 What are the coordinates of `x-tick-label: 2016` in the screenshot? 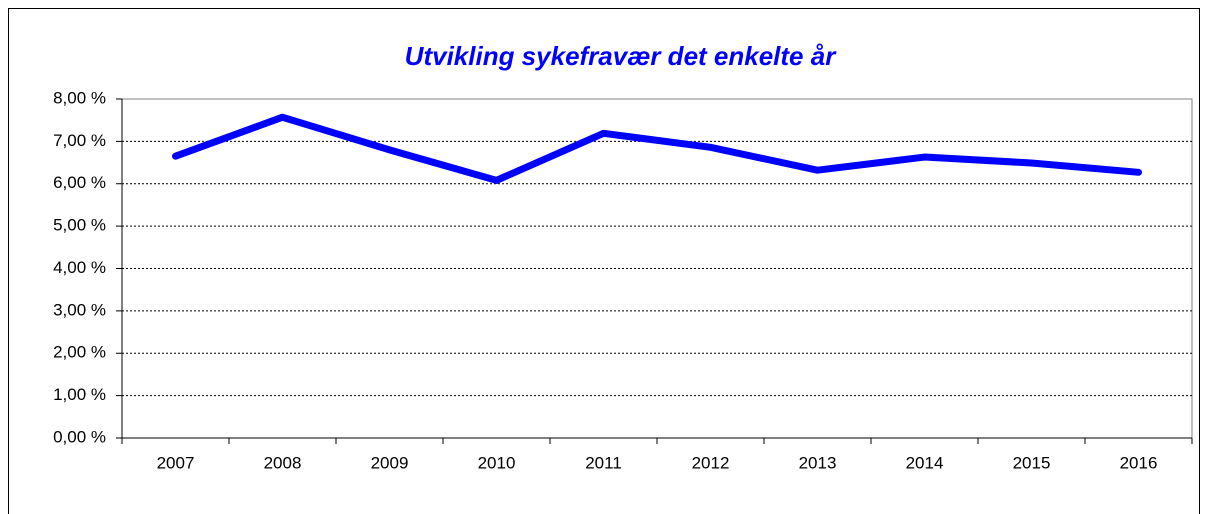 It's located at (1139, 462).